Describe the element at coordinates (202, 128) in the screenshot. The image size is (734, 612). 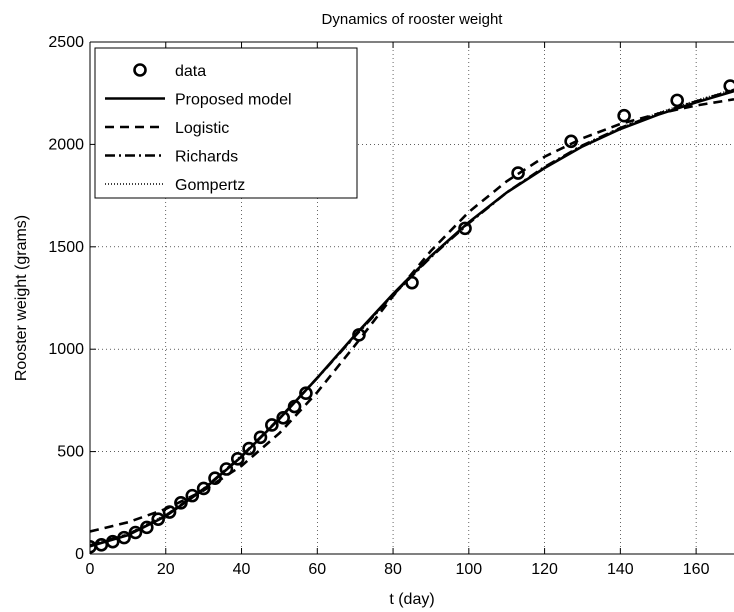
I see `legend-label: Logistic` at that location.